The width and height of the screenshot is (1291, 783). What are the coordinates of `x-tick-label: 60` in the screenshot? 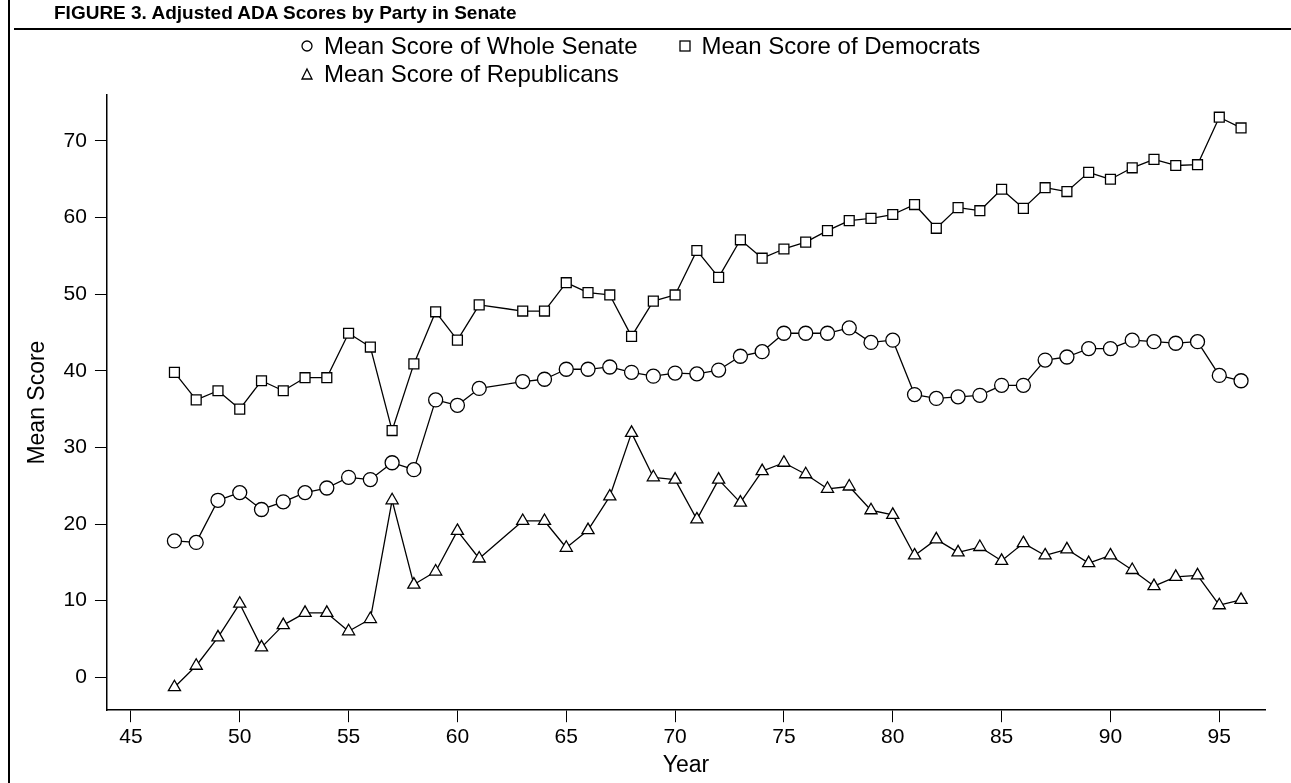 It's located at (457, 735).